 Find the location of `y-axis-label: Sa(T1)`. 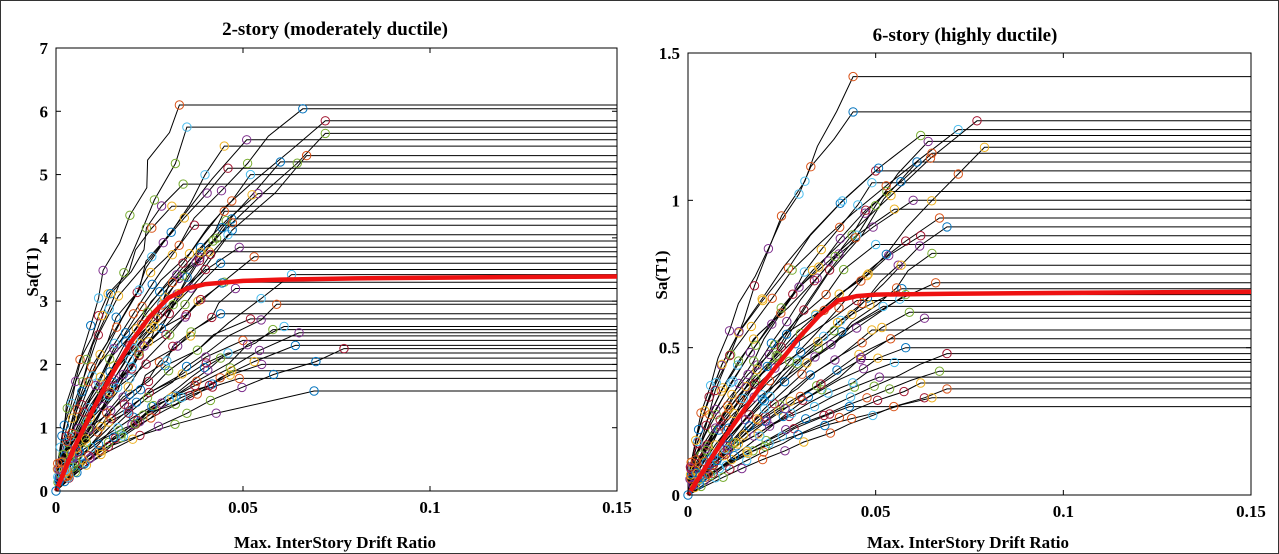

y-axis-label: Sa(T1) is located at coordinates (661, 274).